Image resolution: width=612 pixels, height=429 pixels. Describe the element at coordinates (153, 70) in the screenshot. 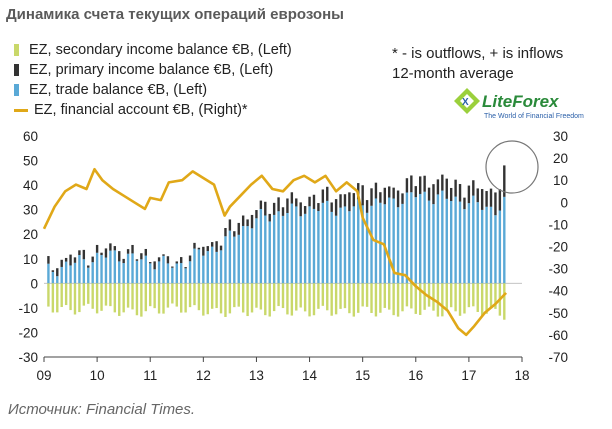

I see `legend-item-primary-income: EZ, primary income balance €B, (Left)` at that location.